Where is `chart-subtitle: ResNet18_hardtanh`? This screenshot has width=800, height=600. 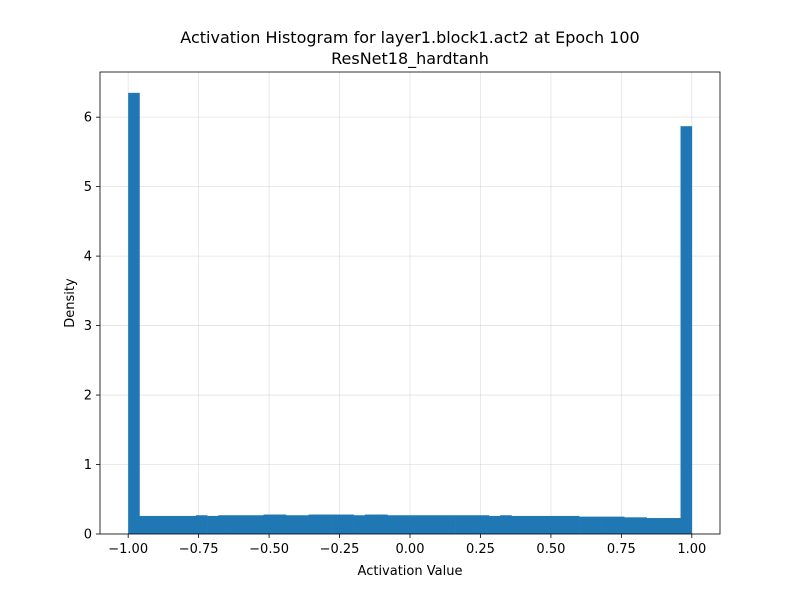 chart-subtitle: ResNet18_hardtanh is located at coordinates (410, 59).